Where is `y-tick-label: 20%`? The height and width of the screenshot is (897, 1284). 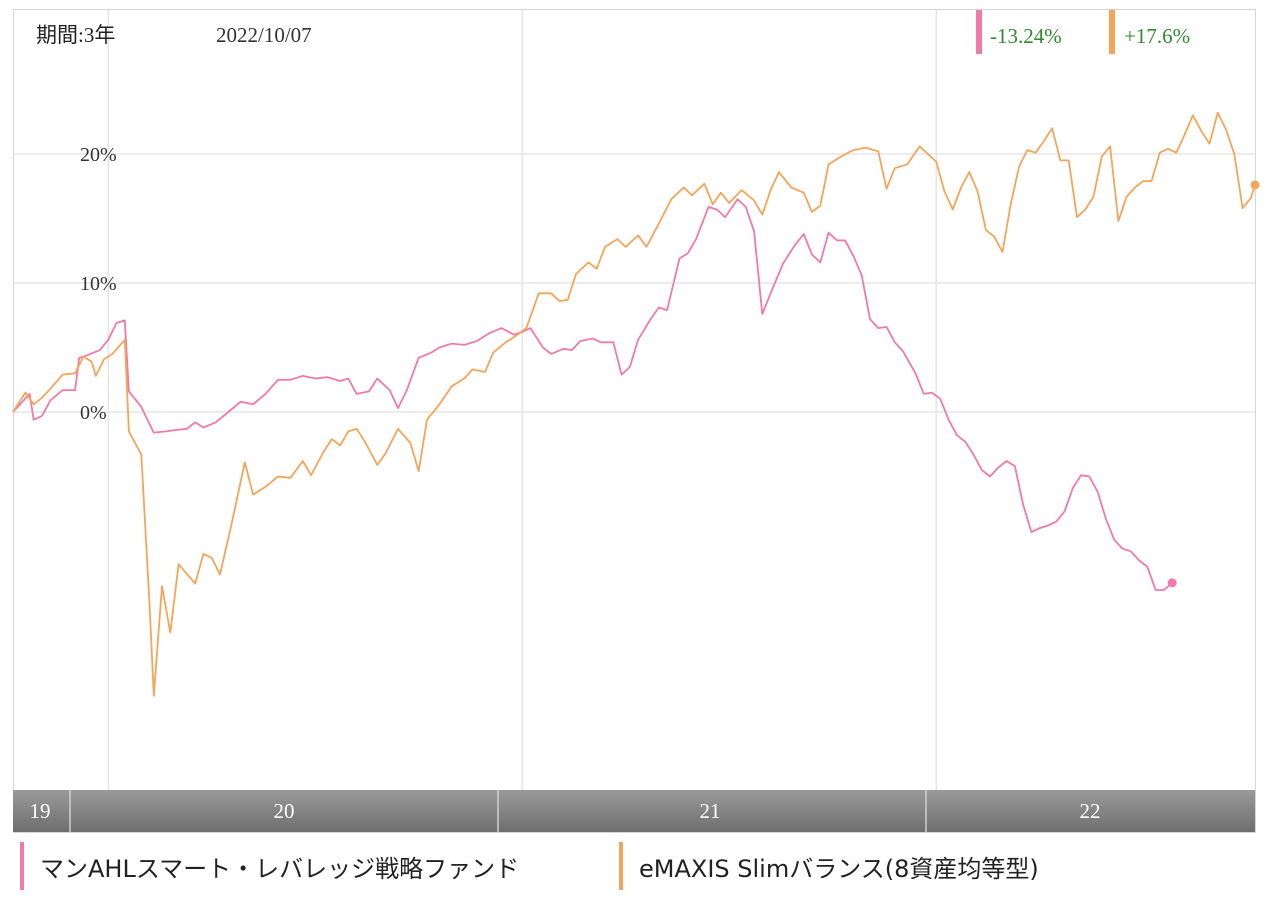
y-tick-label: 20% is located at coordinates (98, 155).